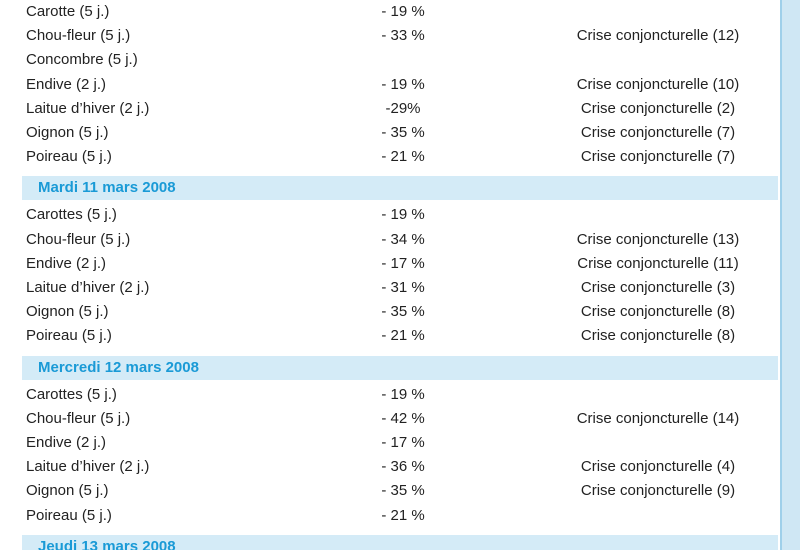 The width and height of the screenshot is (800, 550). What do you see at coordinates (403, 108) in the screenshot?
I see `change: -29%` at bounding box center [403, 108].